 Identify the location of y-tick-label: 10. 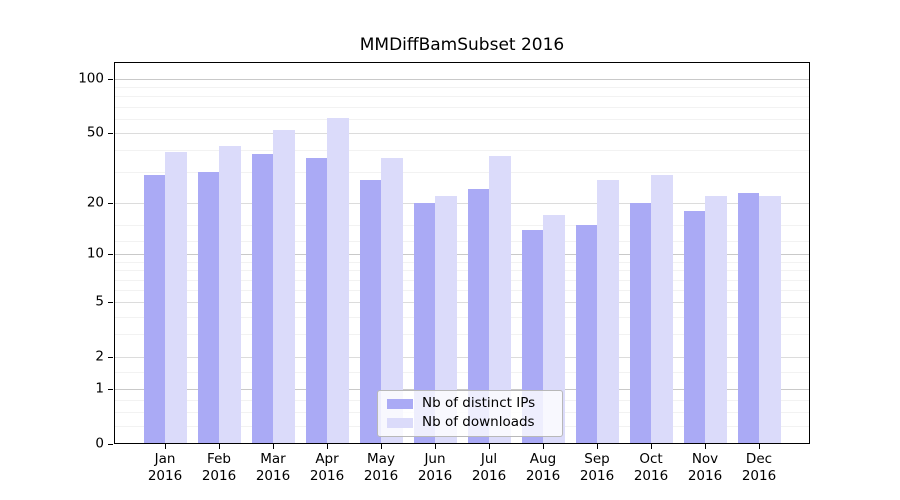
(95, 253).